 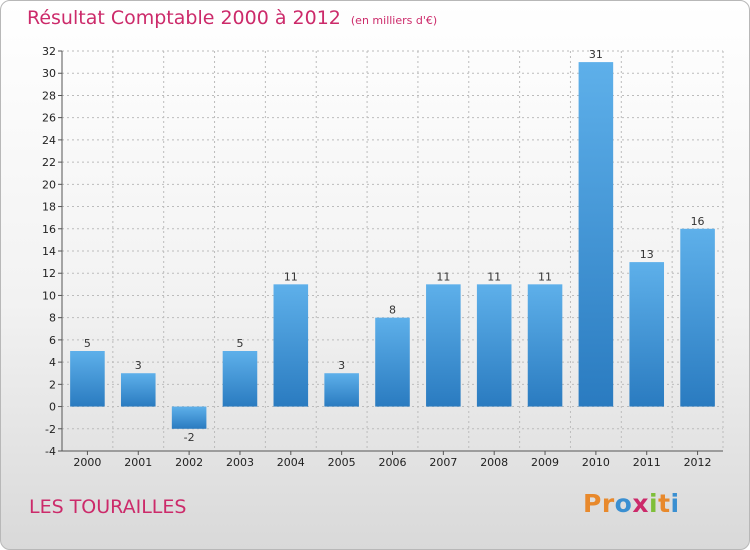 I want to click on data-label: 16, so click(x=698, y=221).